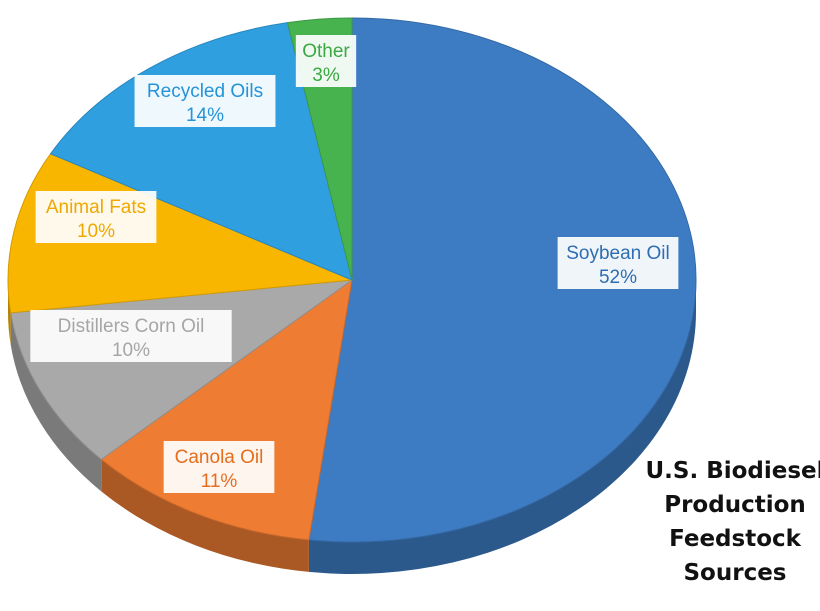  I want to click on chart-title-line-2: Production, so click(735, 505).